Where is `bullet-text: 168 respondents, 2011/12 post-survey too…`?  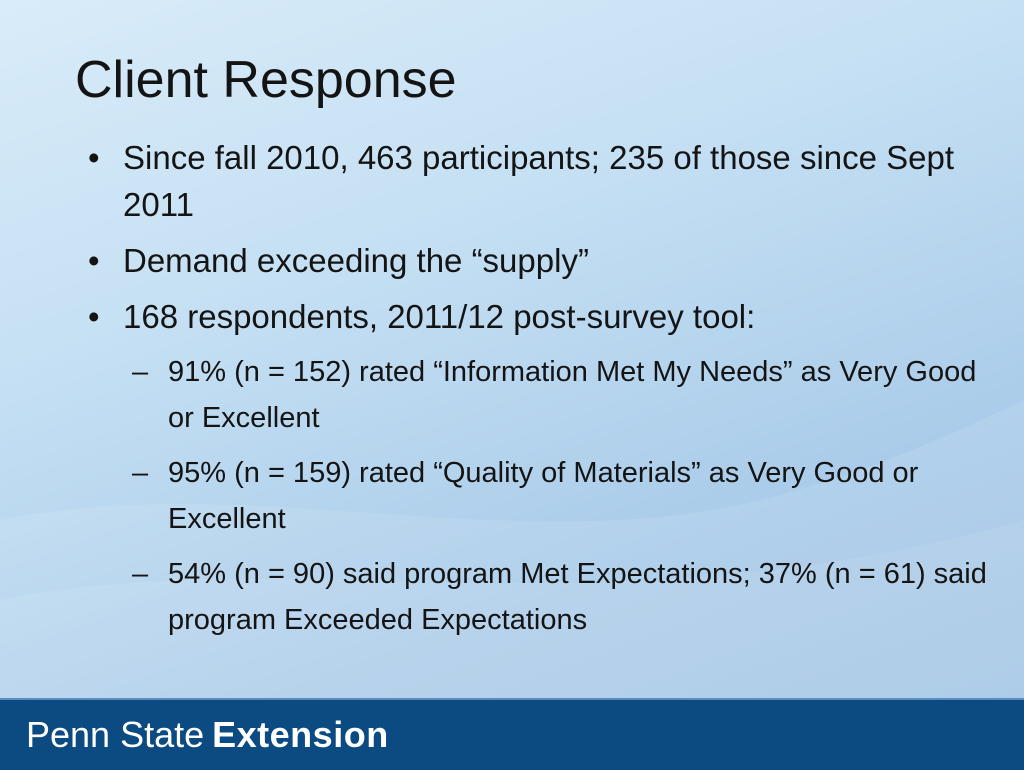
bullet-text: 168 respondents, 2011/12 post-survey too… is located at coordinates (439, 316).